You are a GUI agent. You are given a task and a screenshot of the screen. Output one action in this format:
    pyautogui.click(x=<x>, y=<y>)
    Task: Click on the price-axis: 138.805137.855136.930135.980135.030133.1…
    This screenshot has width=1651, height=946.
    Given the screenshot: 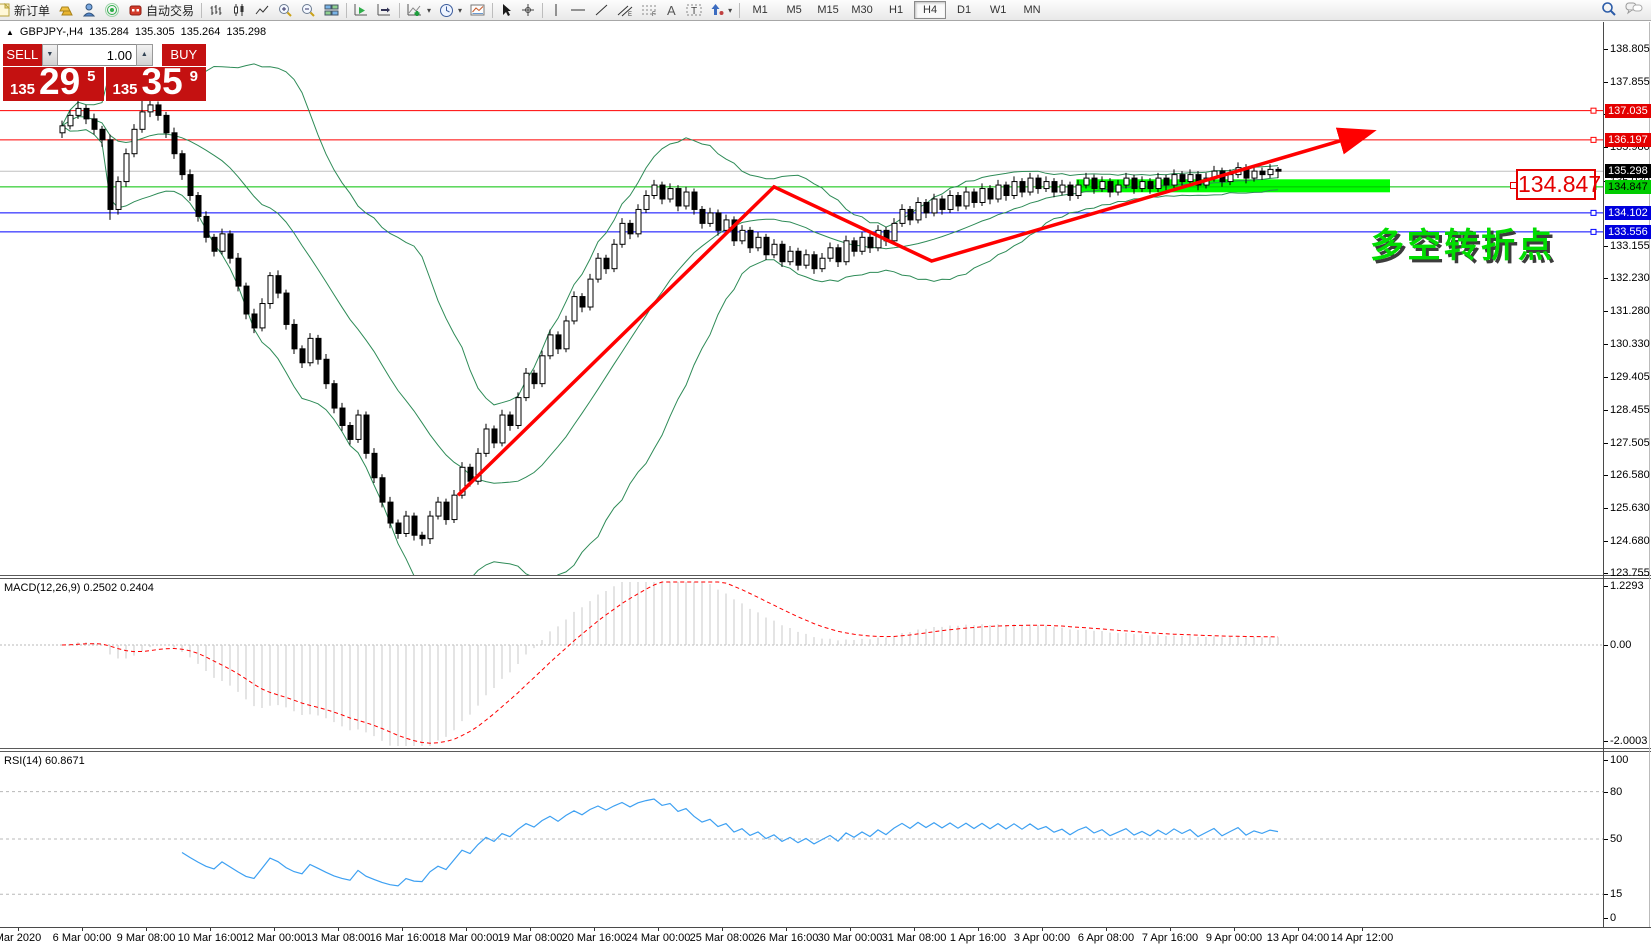 What is the action you would take?
    pyautogui.click(x=1627, y=473)
    